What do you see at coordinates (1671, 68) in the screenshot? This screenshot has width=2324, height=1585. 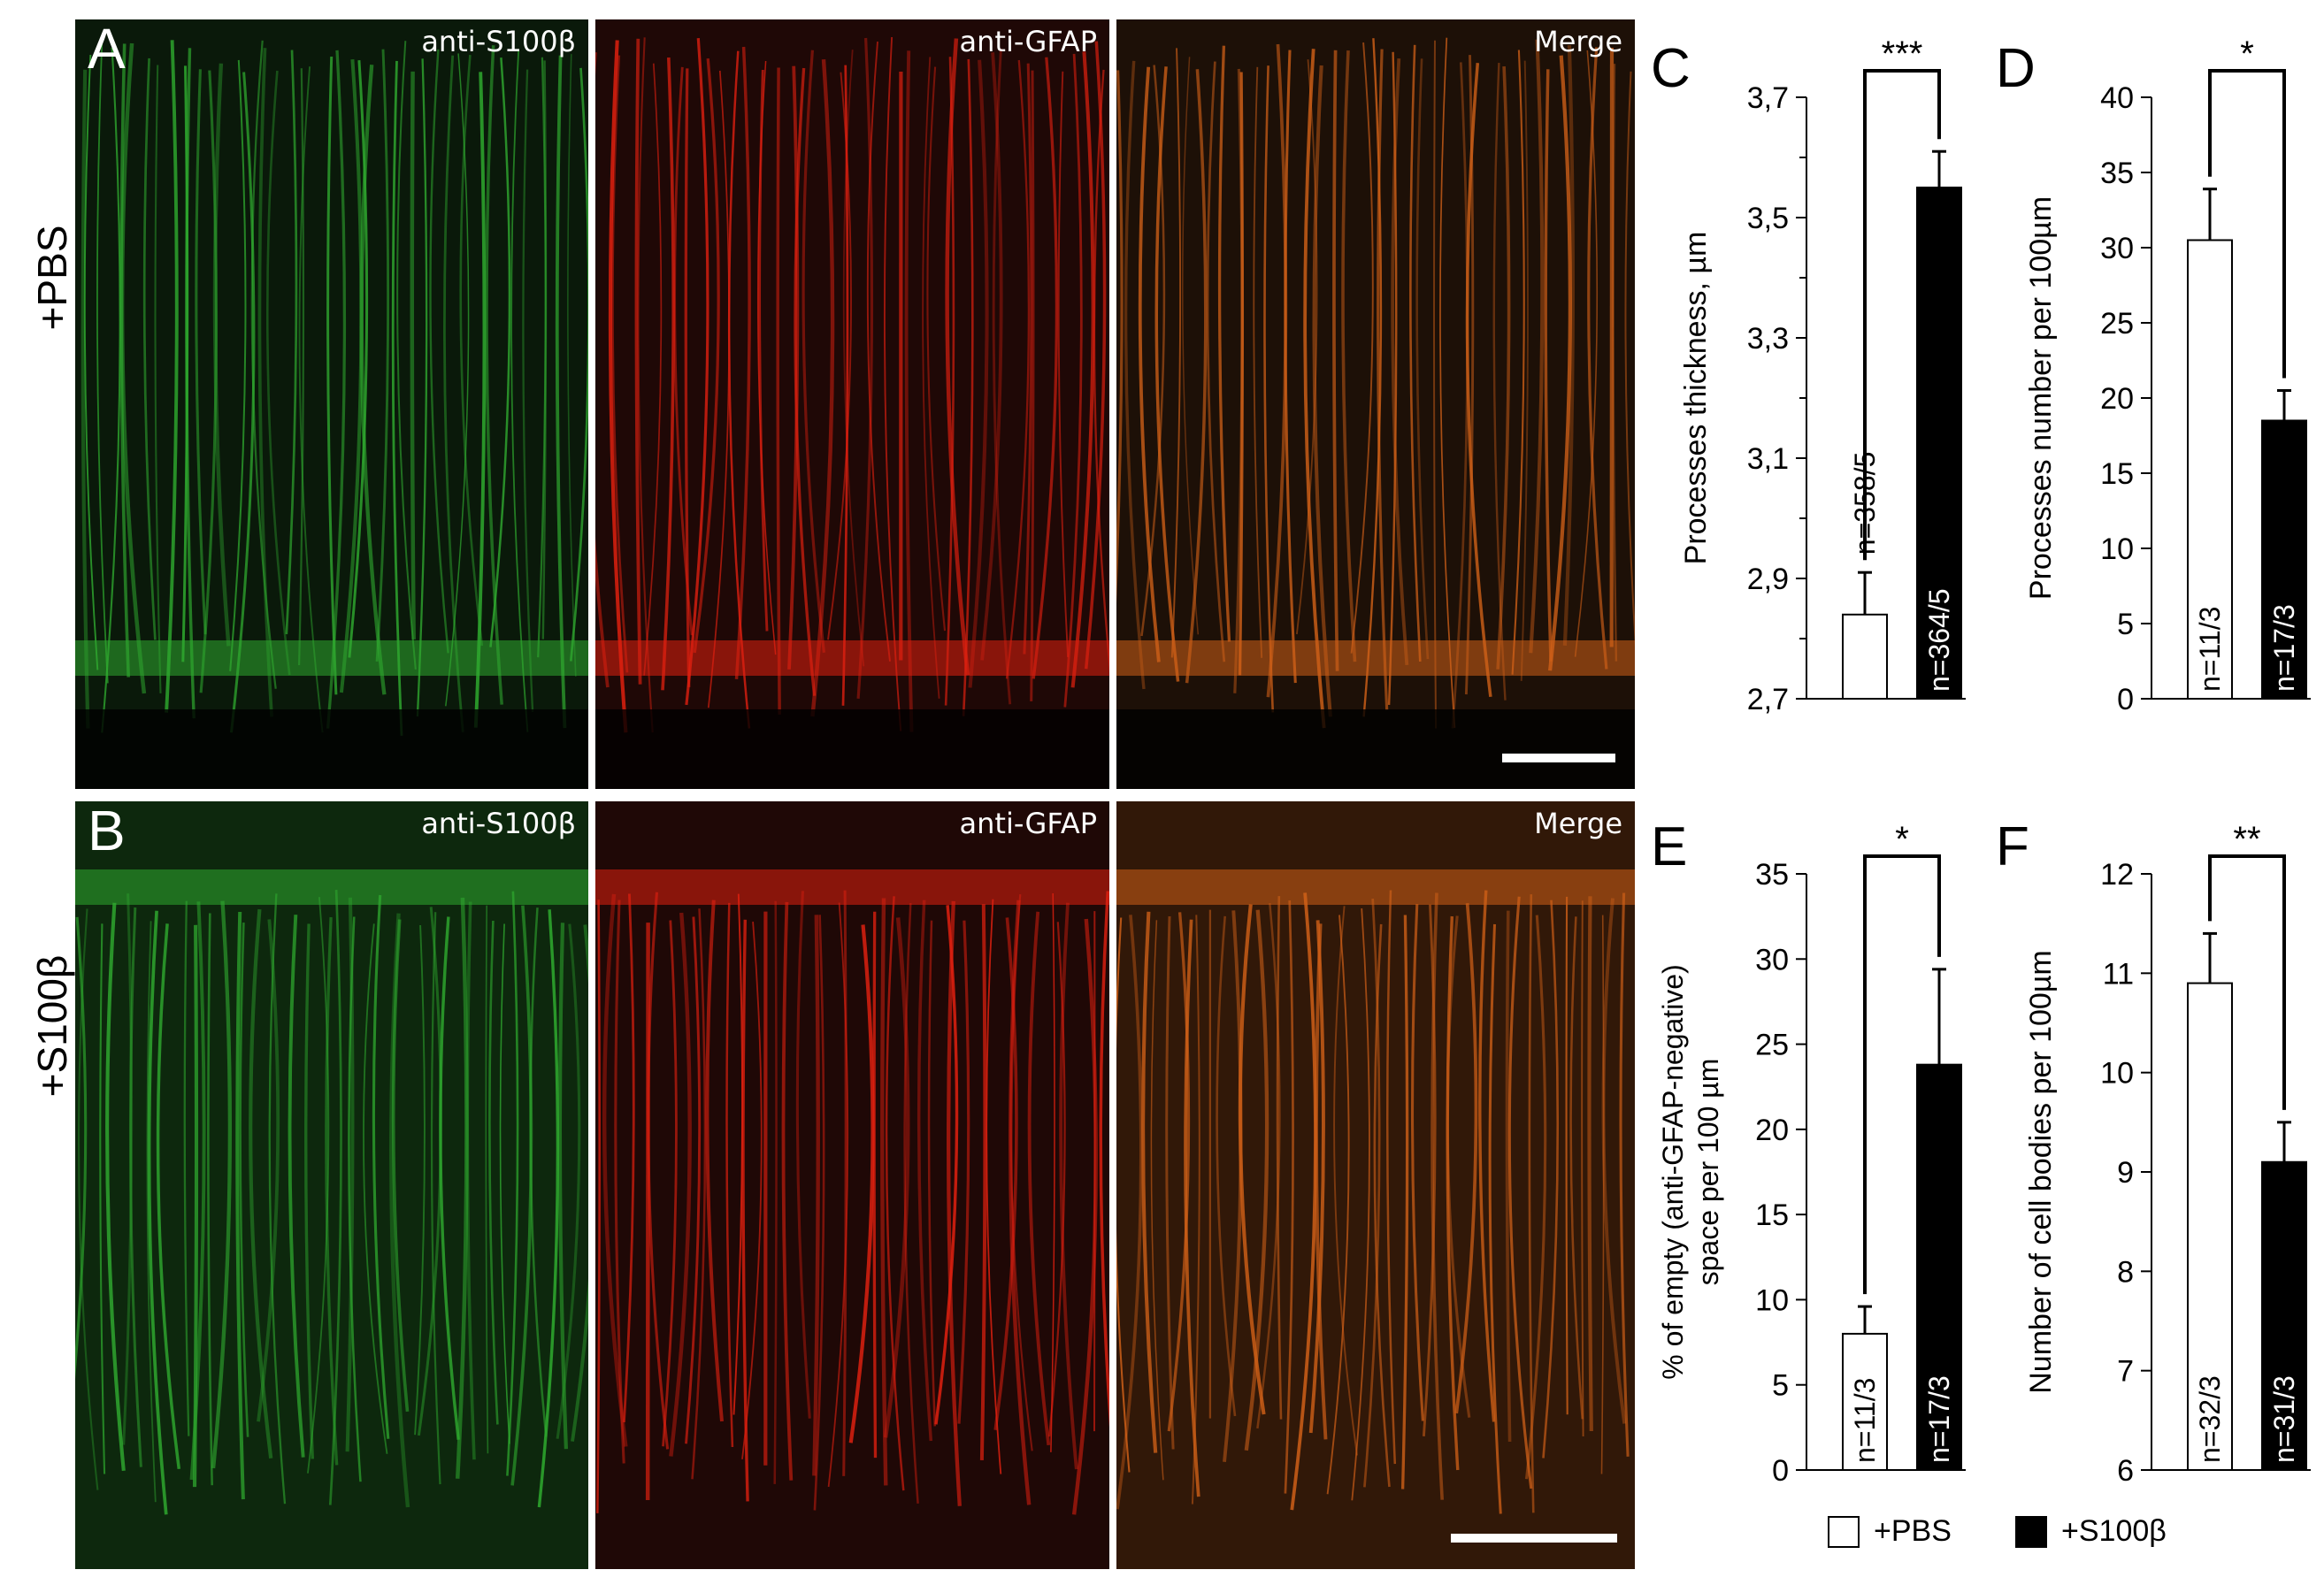 I see `panel-letter-c: C` at bounding box center [1671, 68].